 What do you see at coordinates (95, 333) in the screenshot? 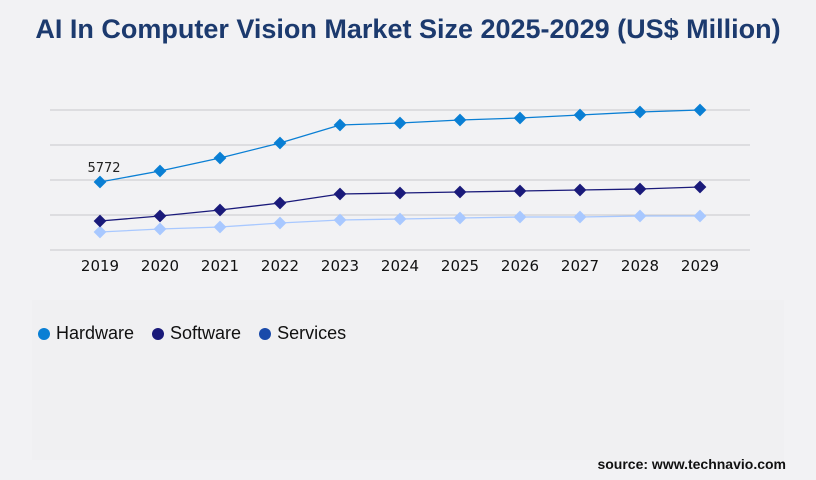
I see `legend-label: Hardware` at bounding box center [95, 333].